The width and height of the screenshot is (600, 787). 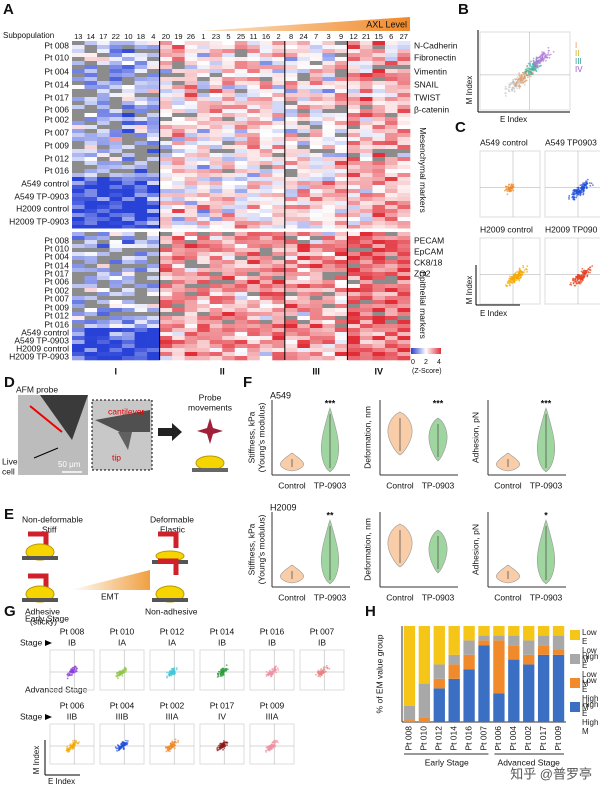 I want to click on label: Live, so click(x=10, y=461).